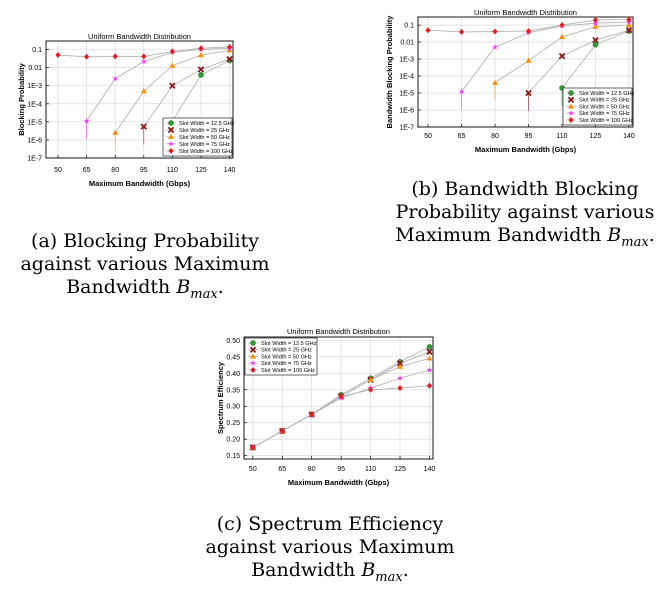 This screenshot has height=600, width=661. Describe the element at coordinates (282, 469) in the screenshot. I see `x-tick-label: 65` at that location.